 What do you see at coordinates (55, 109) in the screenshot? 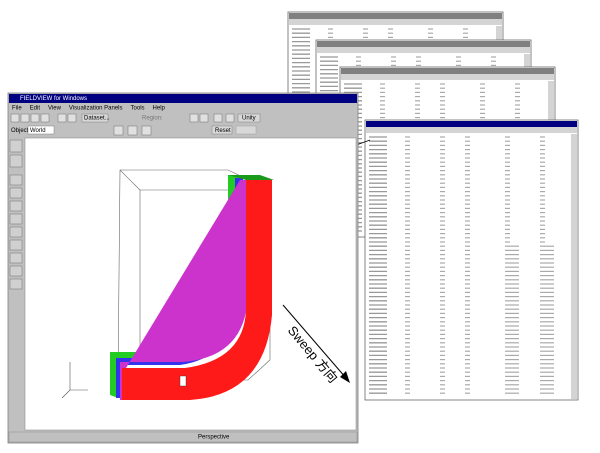
I see `menu-item: View` at bounding box center [55, 109].